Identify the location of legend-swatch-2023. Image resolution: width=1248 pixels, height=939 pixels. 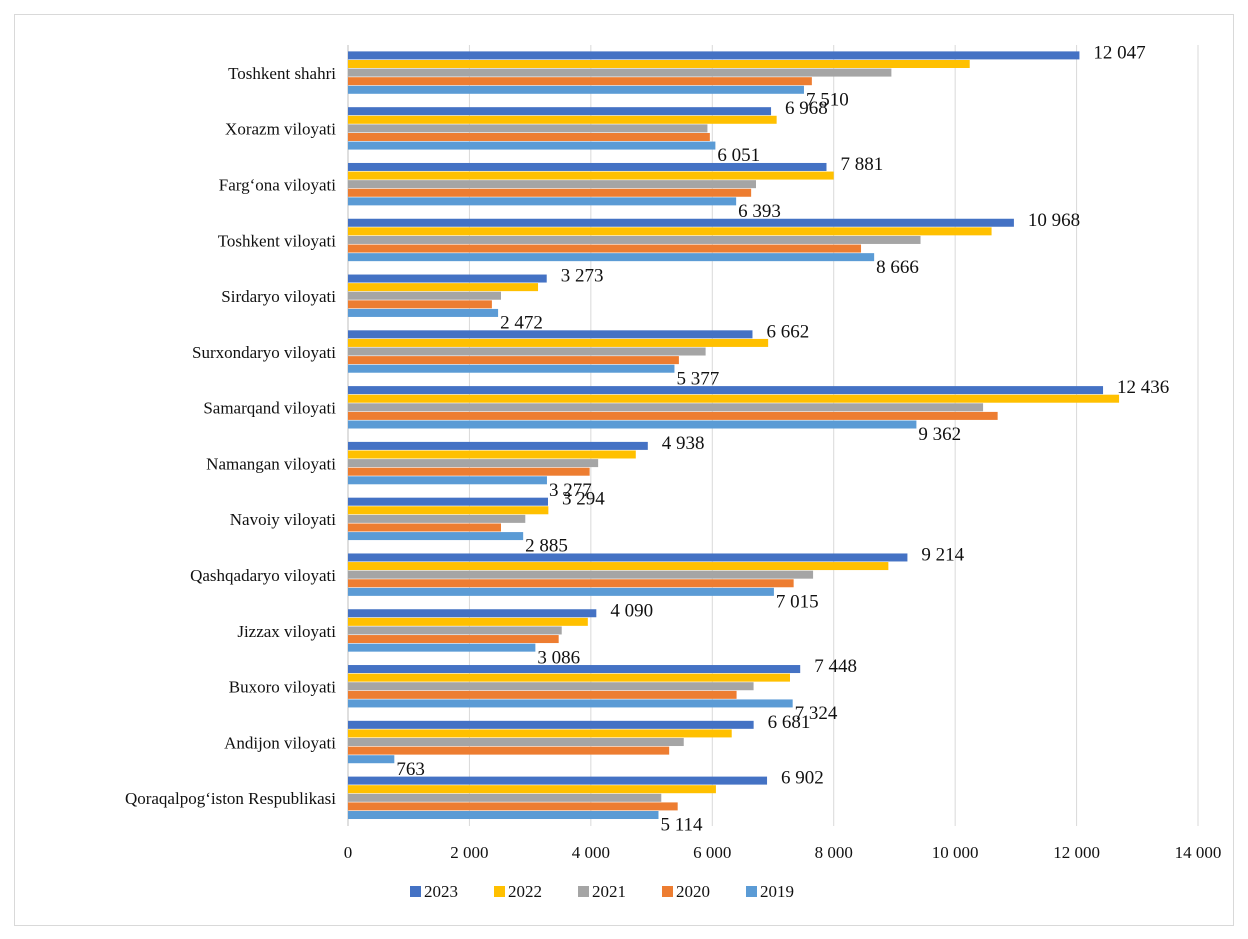
(415, 891).